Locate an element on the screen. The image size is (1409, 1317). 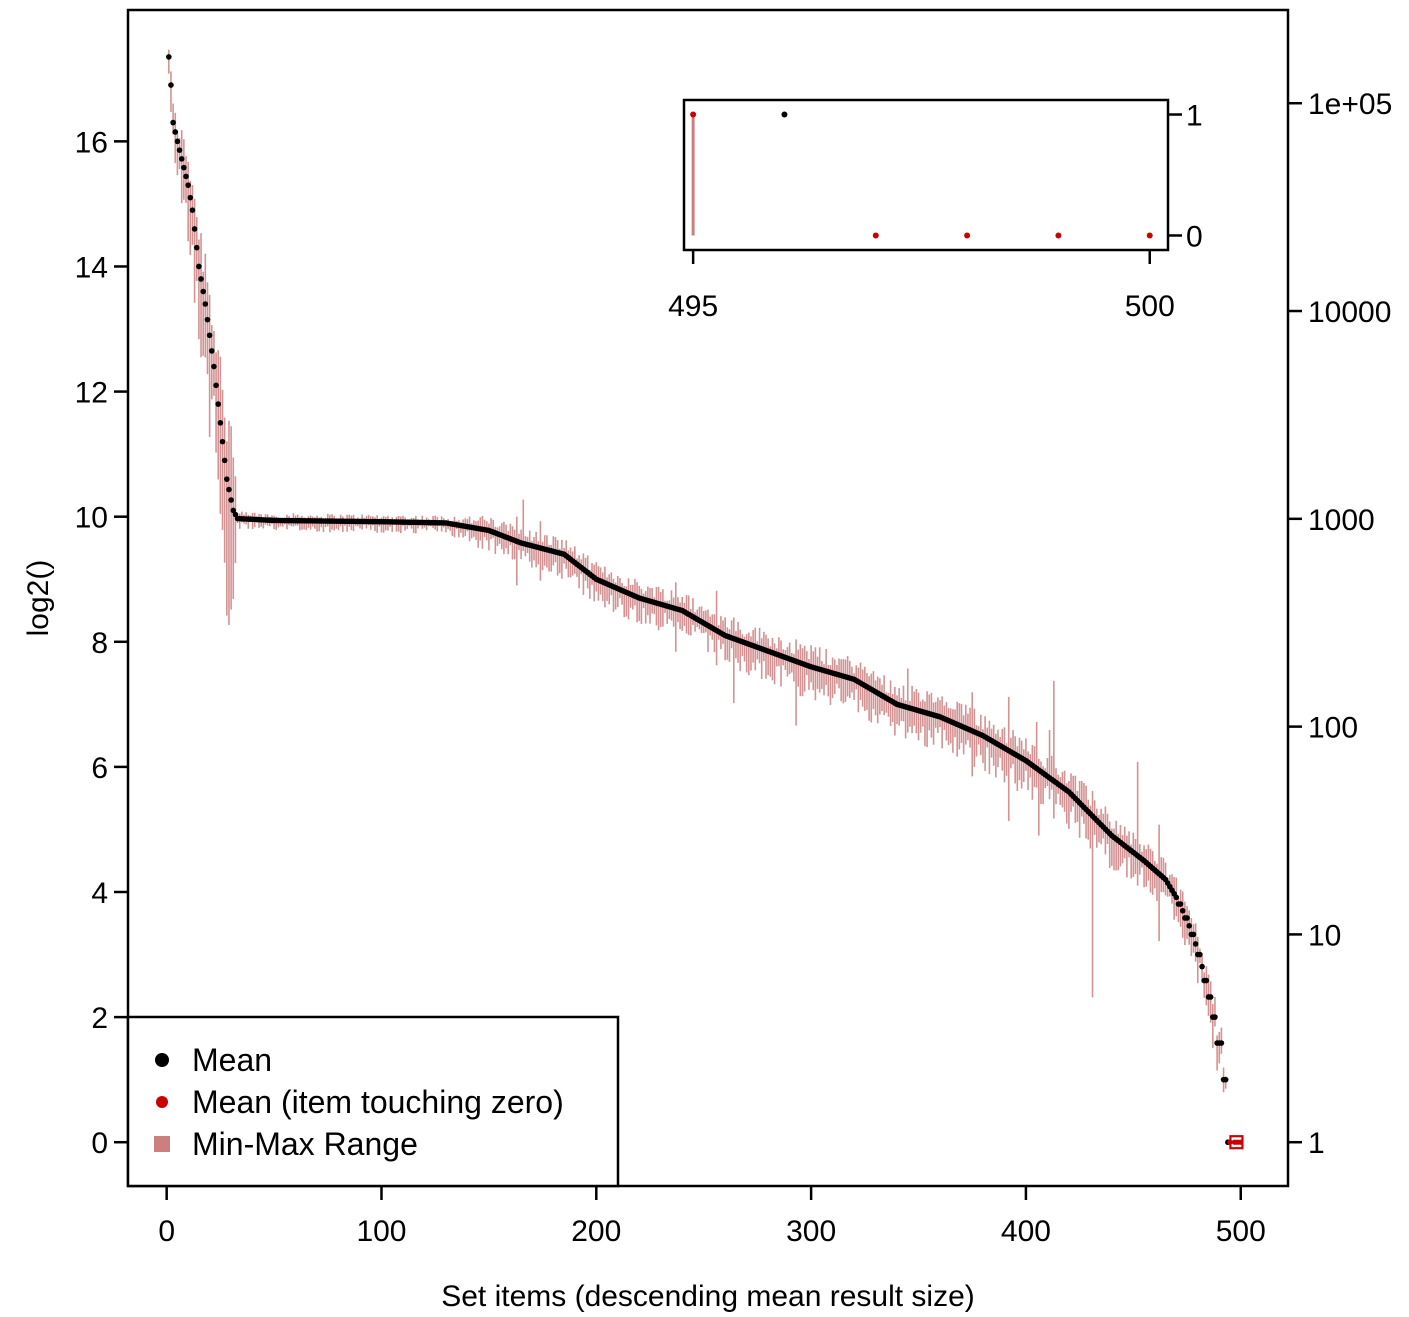
y-tick-label: 8 is located at coordinates (99, 643).